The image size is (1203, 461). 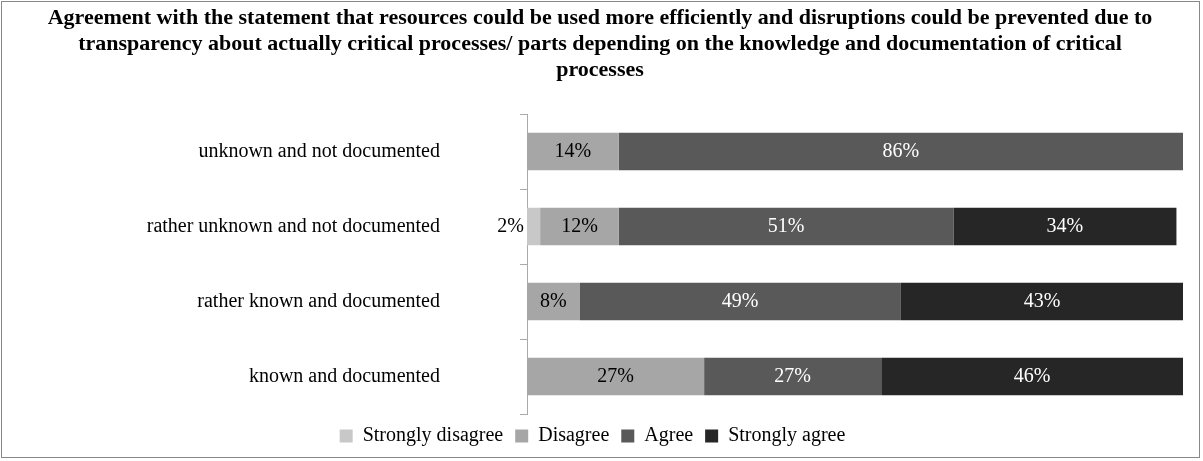 I want to click on data-label: 46%, so click(x=1032, y=374).